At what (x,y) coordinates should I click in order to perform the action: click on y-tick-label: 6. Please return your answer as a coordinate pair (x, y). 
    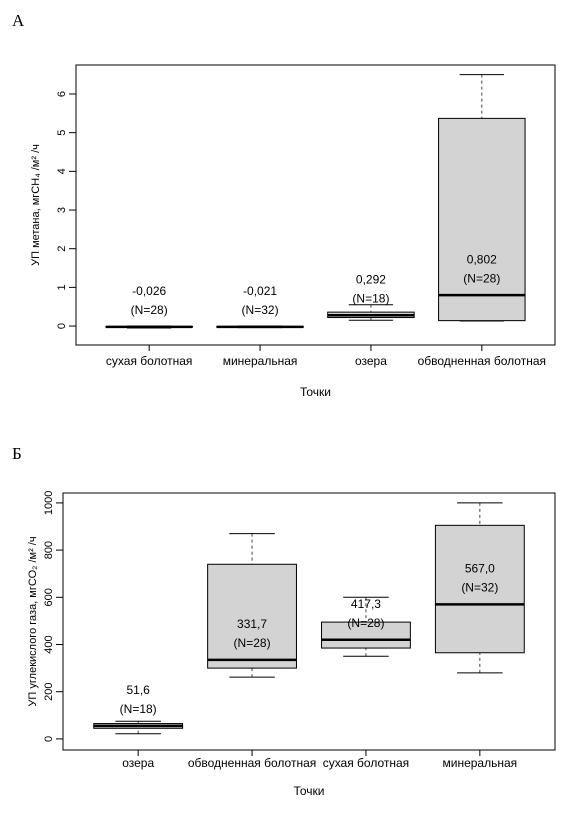
    Looking at the image, I should click on (62, 94).